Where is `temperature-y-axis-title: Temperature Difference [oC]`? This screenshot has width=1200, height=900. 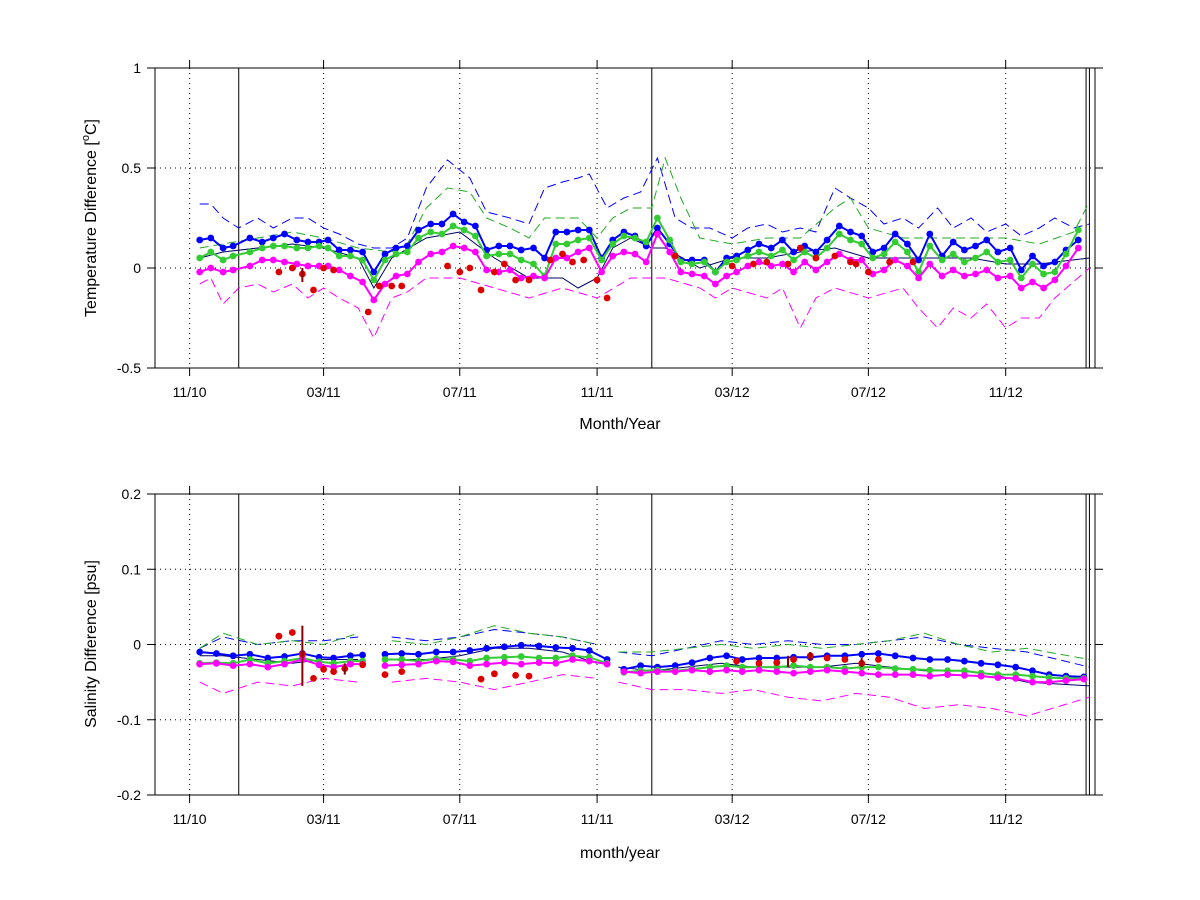 temperature-y-axis-title: Temperature Difference [oC] is located at coordinates (90, 218).